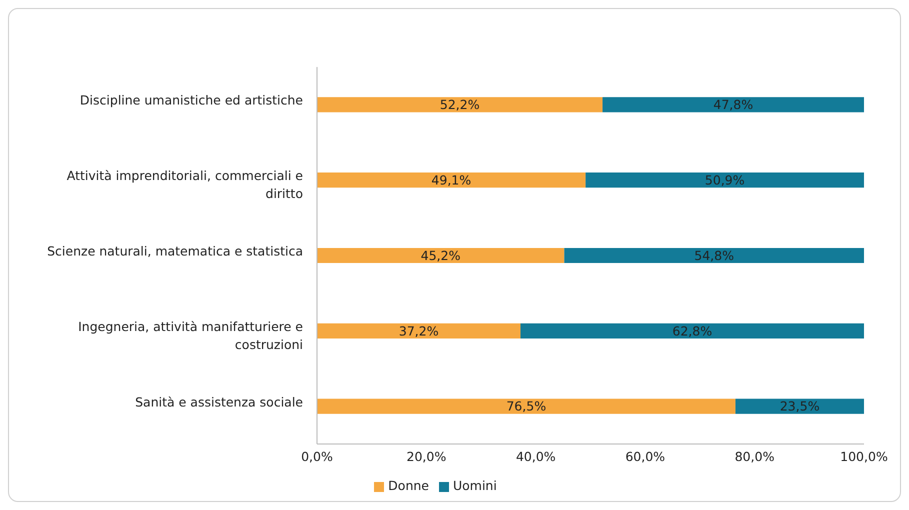 The height and width of the screenshot is (510, 909). I want to click on x-tick-label: 0,0%, so click(317, 456).